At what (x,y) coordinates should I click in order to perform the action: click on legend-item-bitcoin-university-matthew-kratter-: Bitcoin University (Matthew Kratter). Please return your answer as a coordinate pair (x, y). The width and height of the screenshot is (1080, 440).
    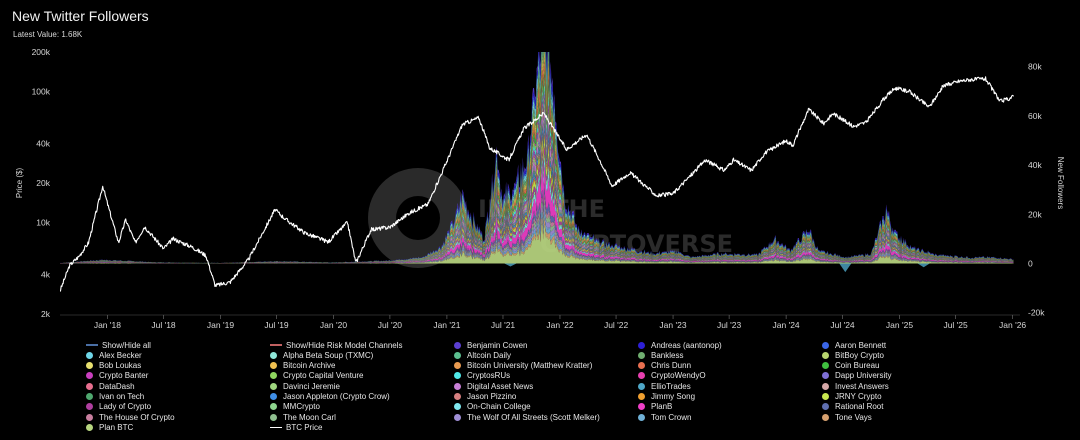
    Looking at the image, I should click on (523, 366).